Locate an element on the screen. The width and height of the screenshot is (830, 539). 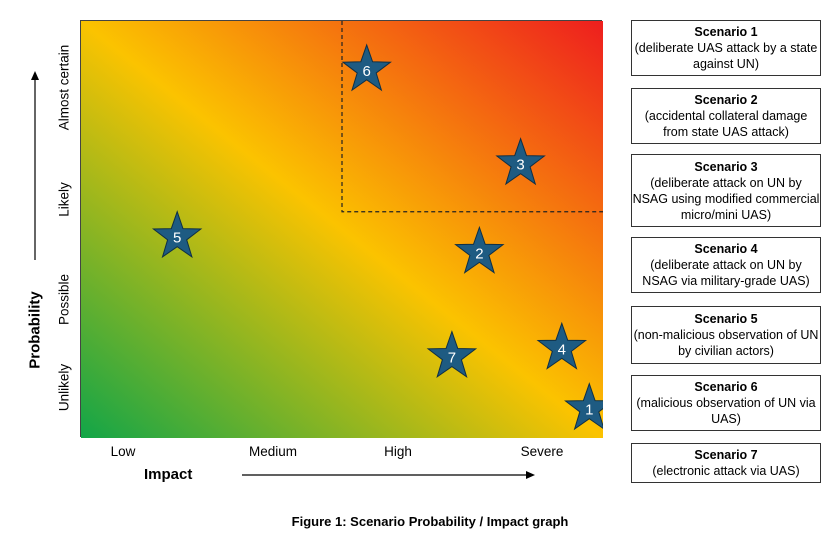
scenario-title: Scenario 5 is located at coordinates (726, 319).